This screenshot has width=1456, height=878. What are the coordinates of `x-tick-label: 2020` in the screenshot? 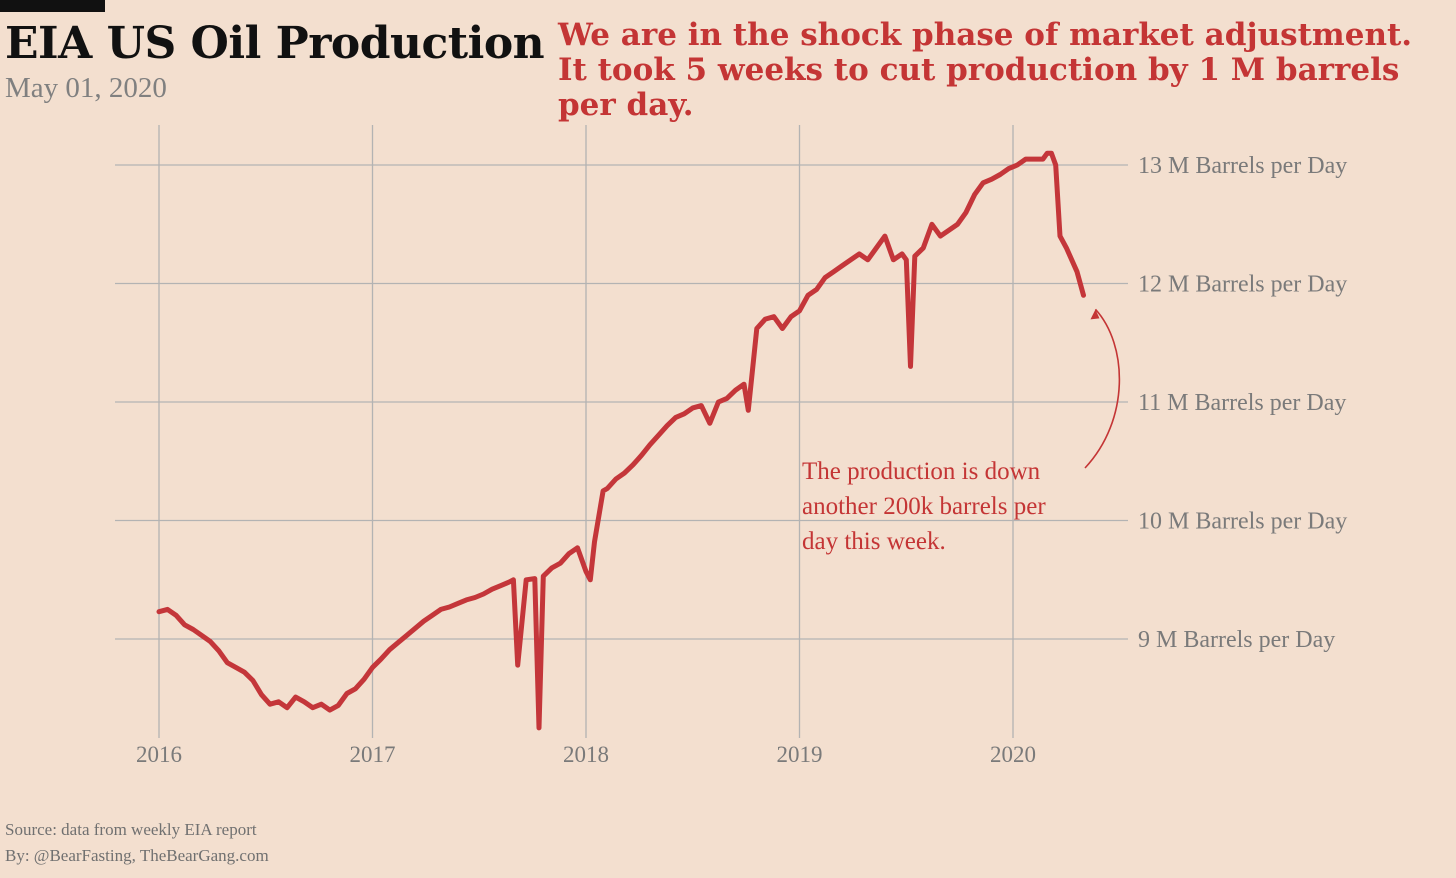 It's located at (1013, 754).